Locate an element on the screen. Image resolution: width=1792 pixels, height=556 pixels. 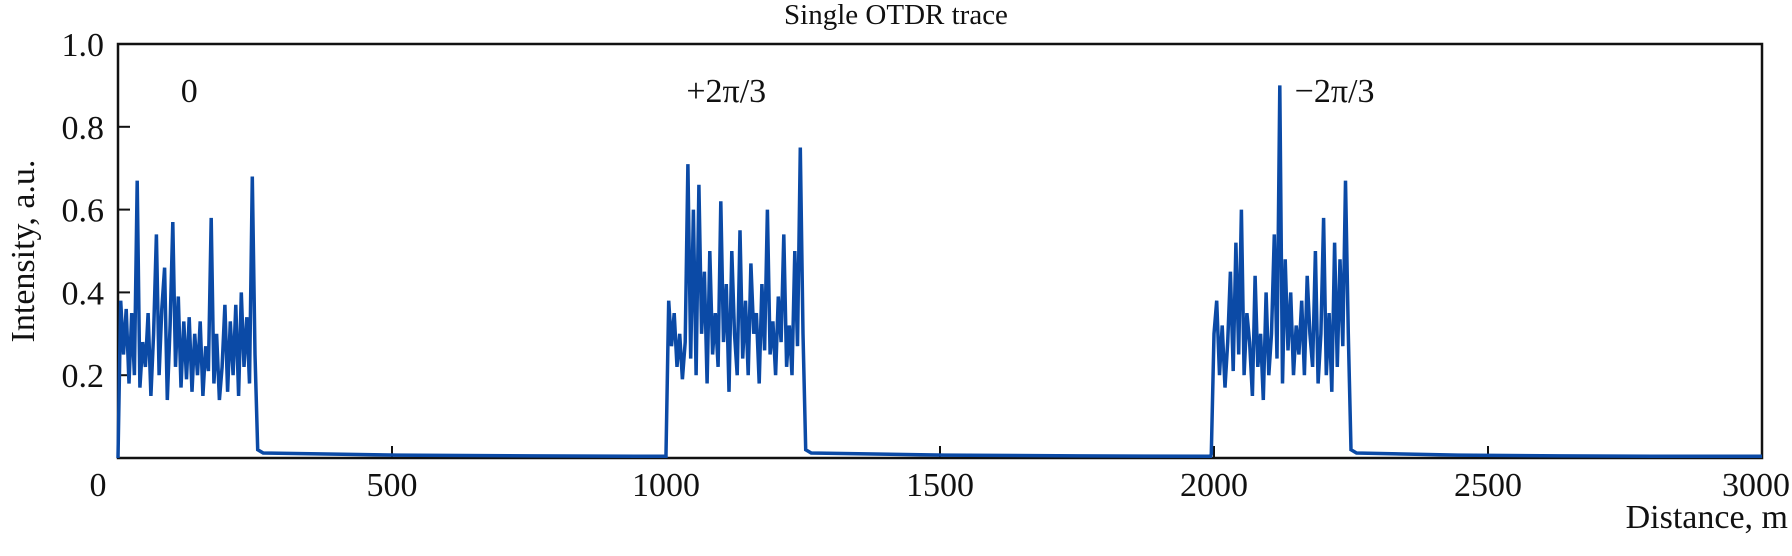
x-tick-label: 2500 is located at coordinates (1488, 485).